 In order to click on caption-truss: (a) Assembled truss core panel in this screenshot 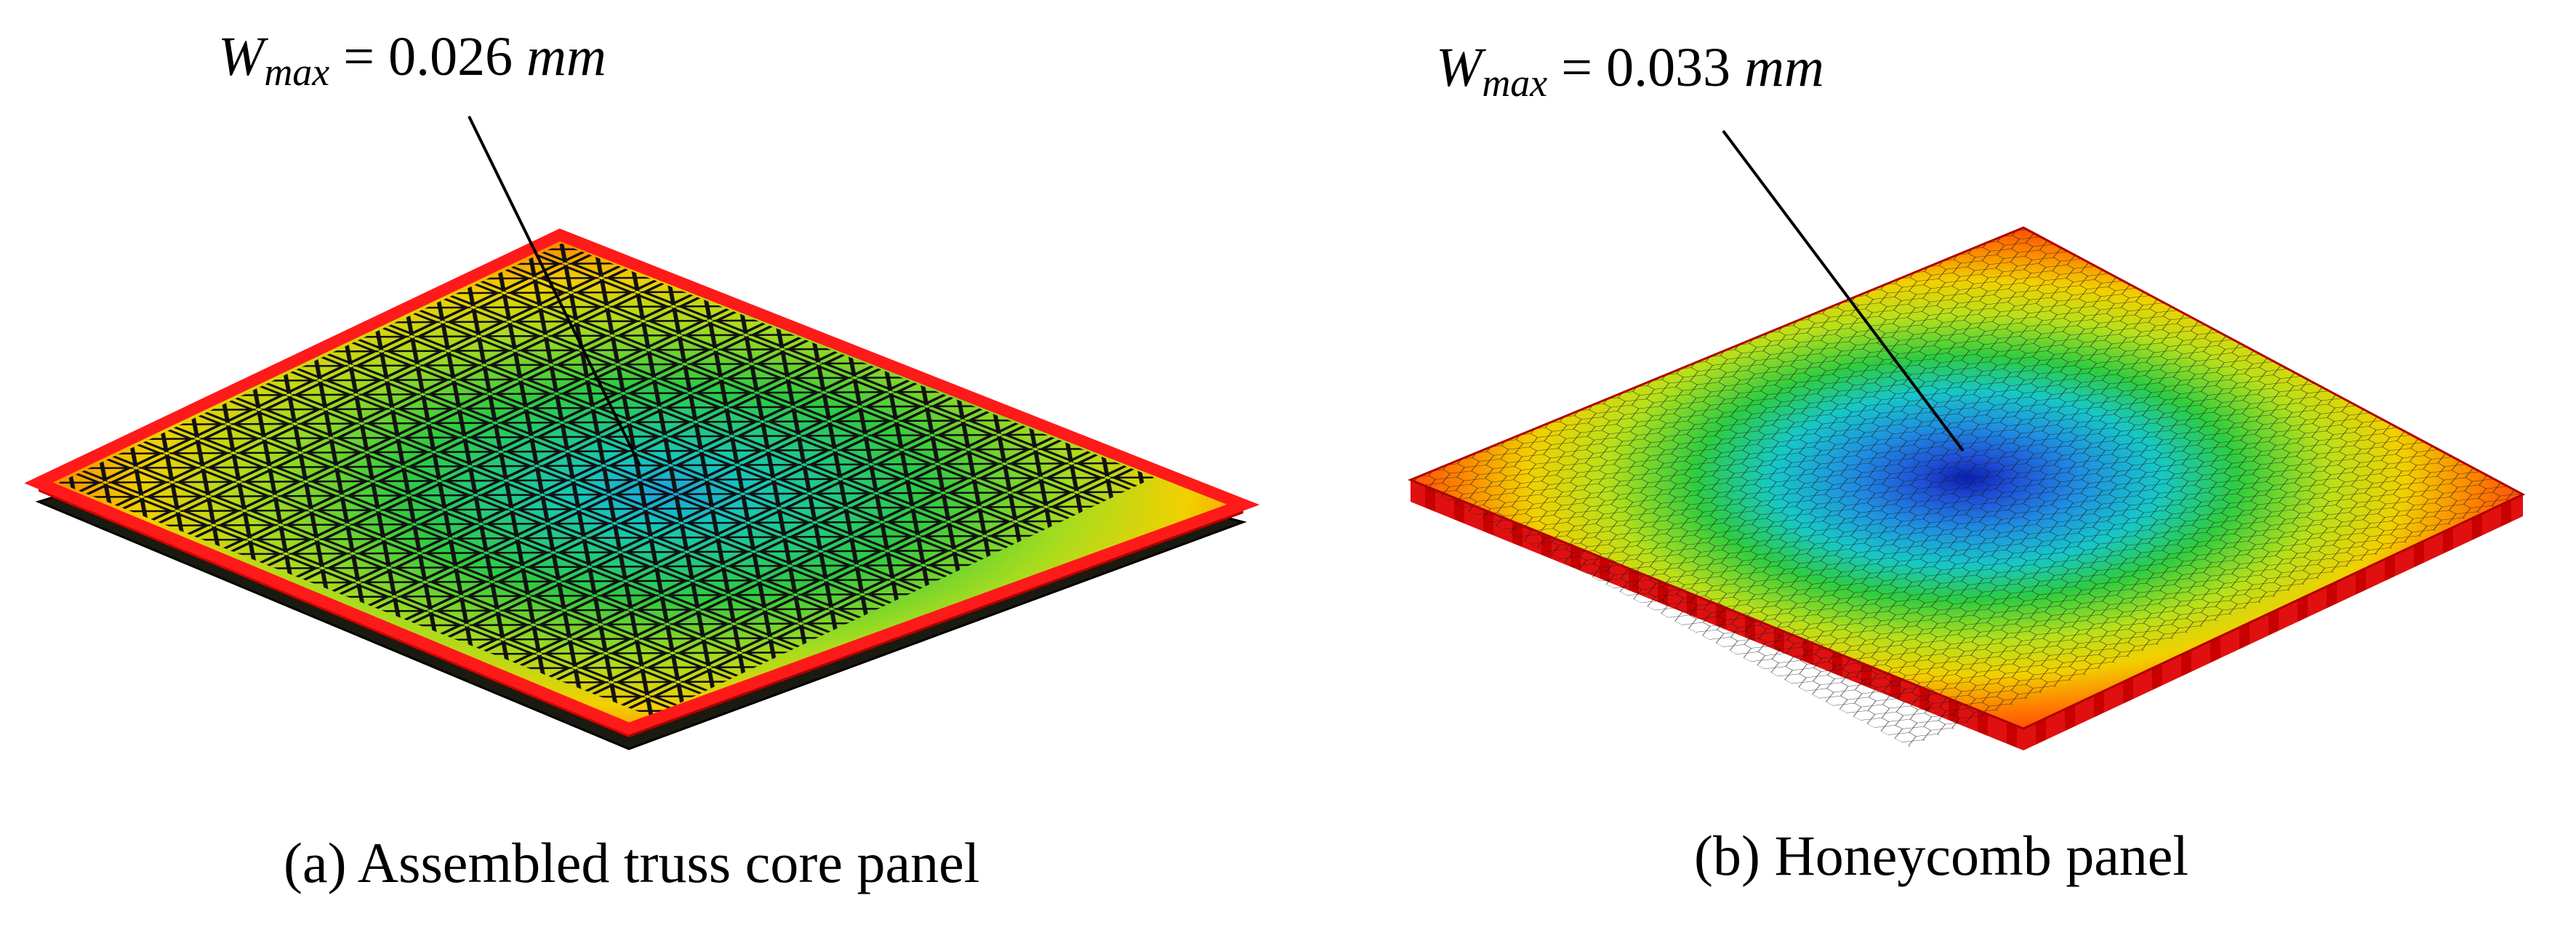, I will do `click(632, 863)`.